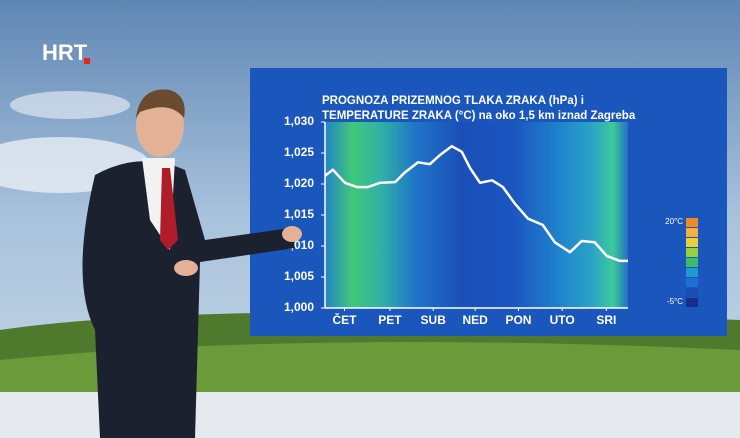 The image size is (740, 438). I want to click on hair, so click(160, 103).